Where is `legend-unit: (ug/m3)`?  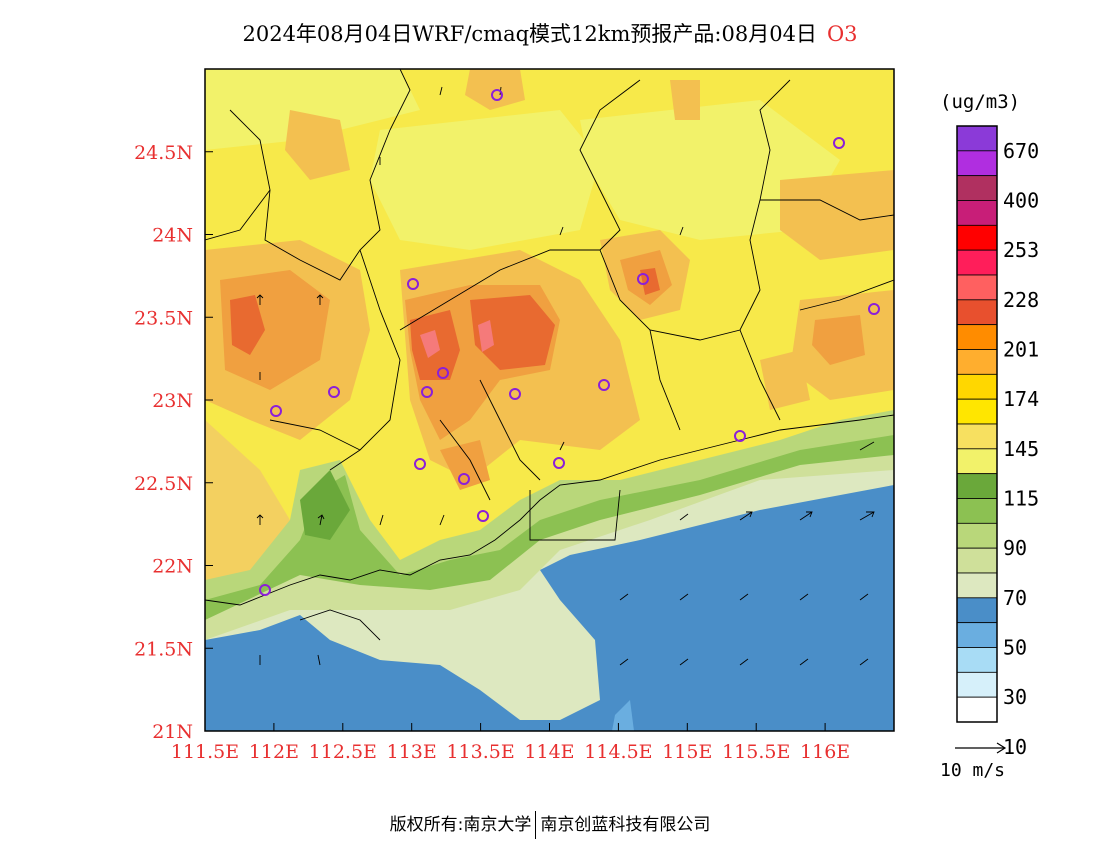
legend-unit: (ug/m3) is located at coordinates (980, 102).